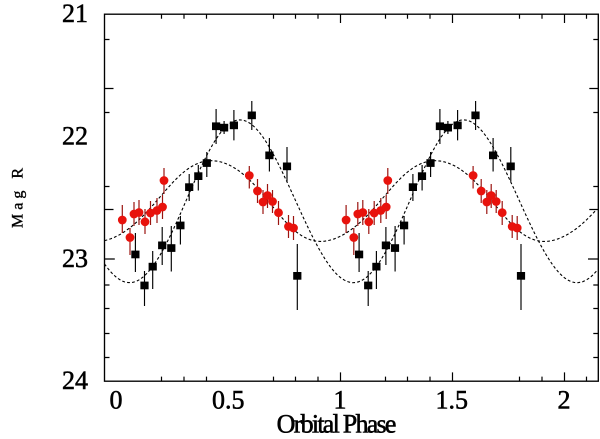 This screenshot has height=439, width=600. I want to click on svg-text: 24, so click(75, 380).